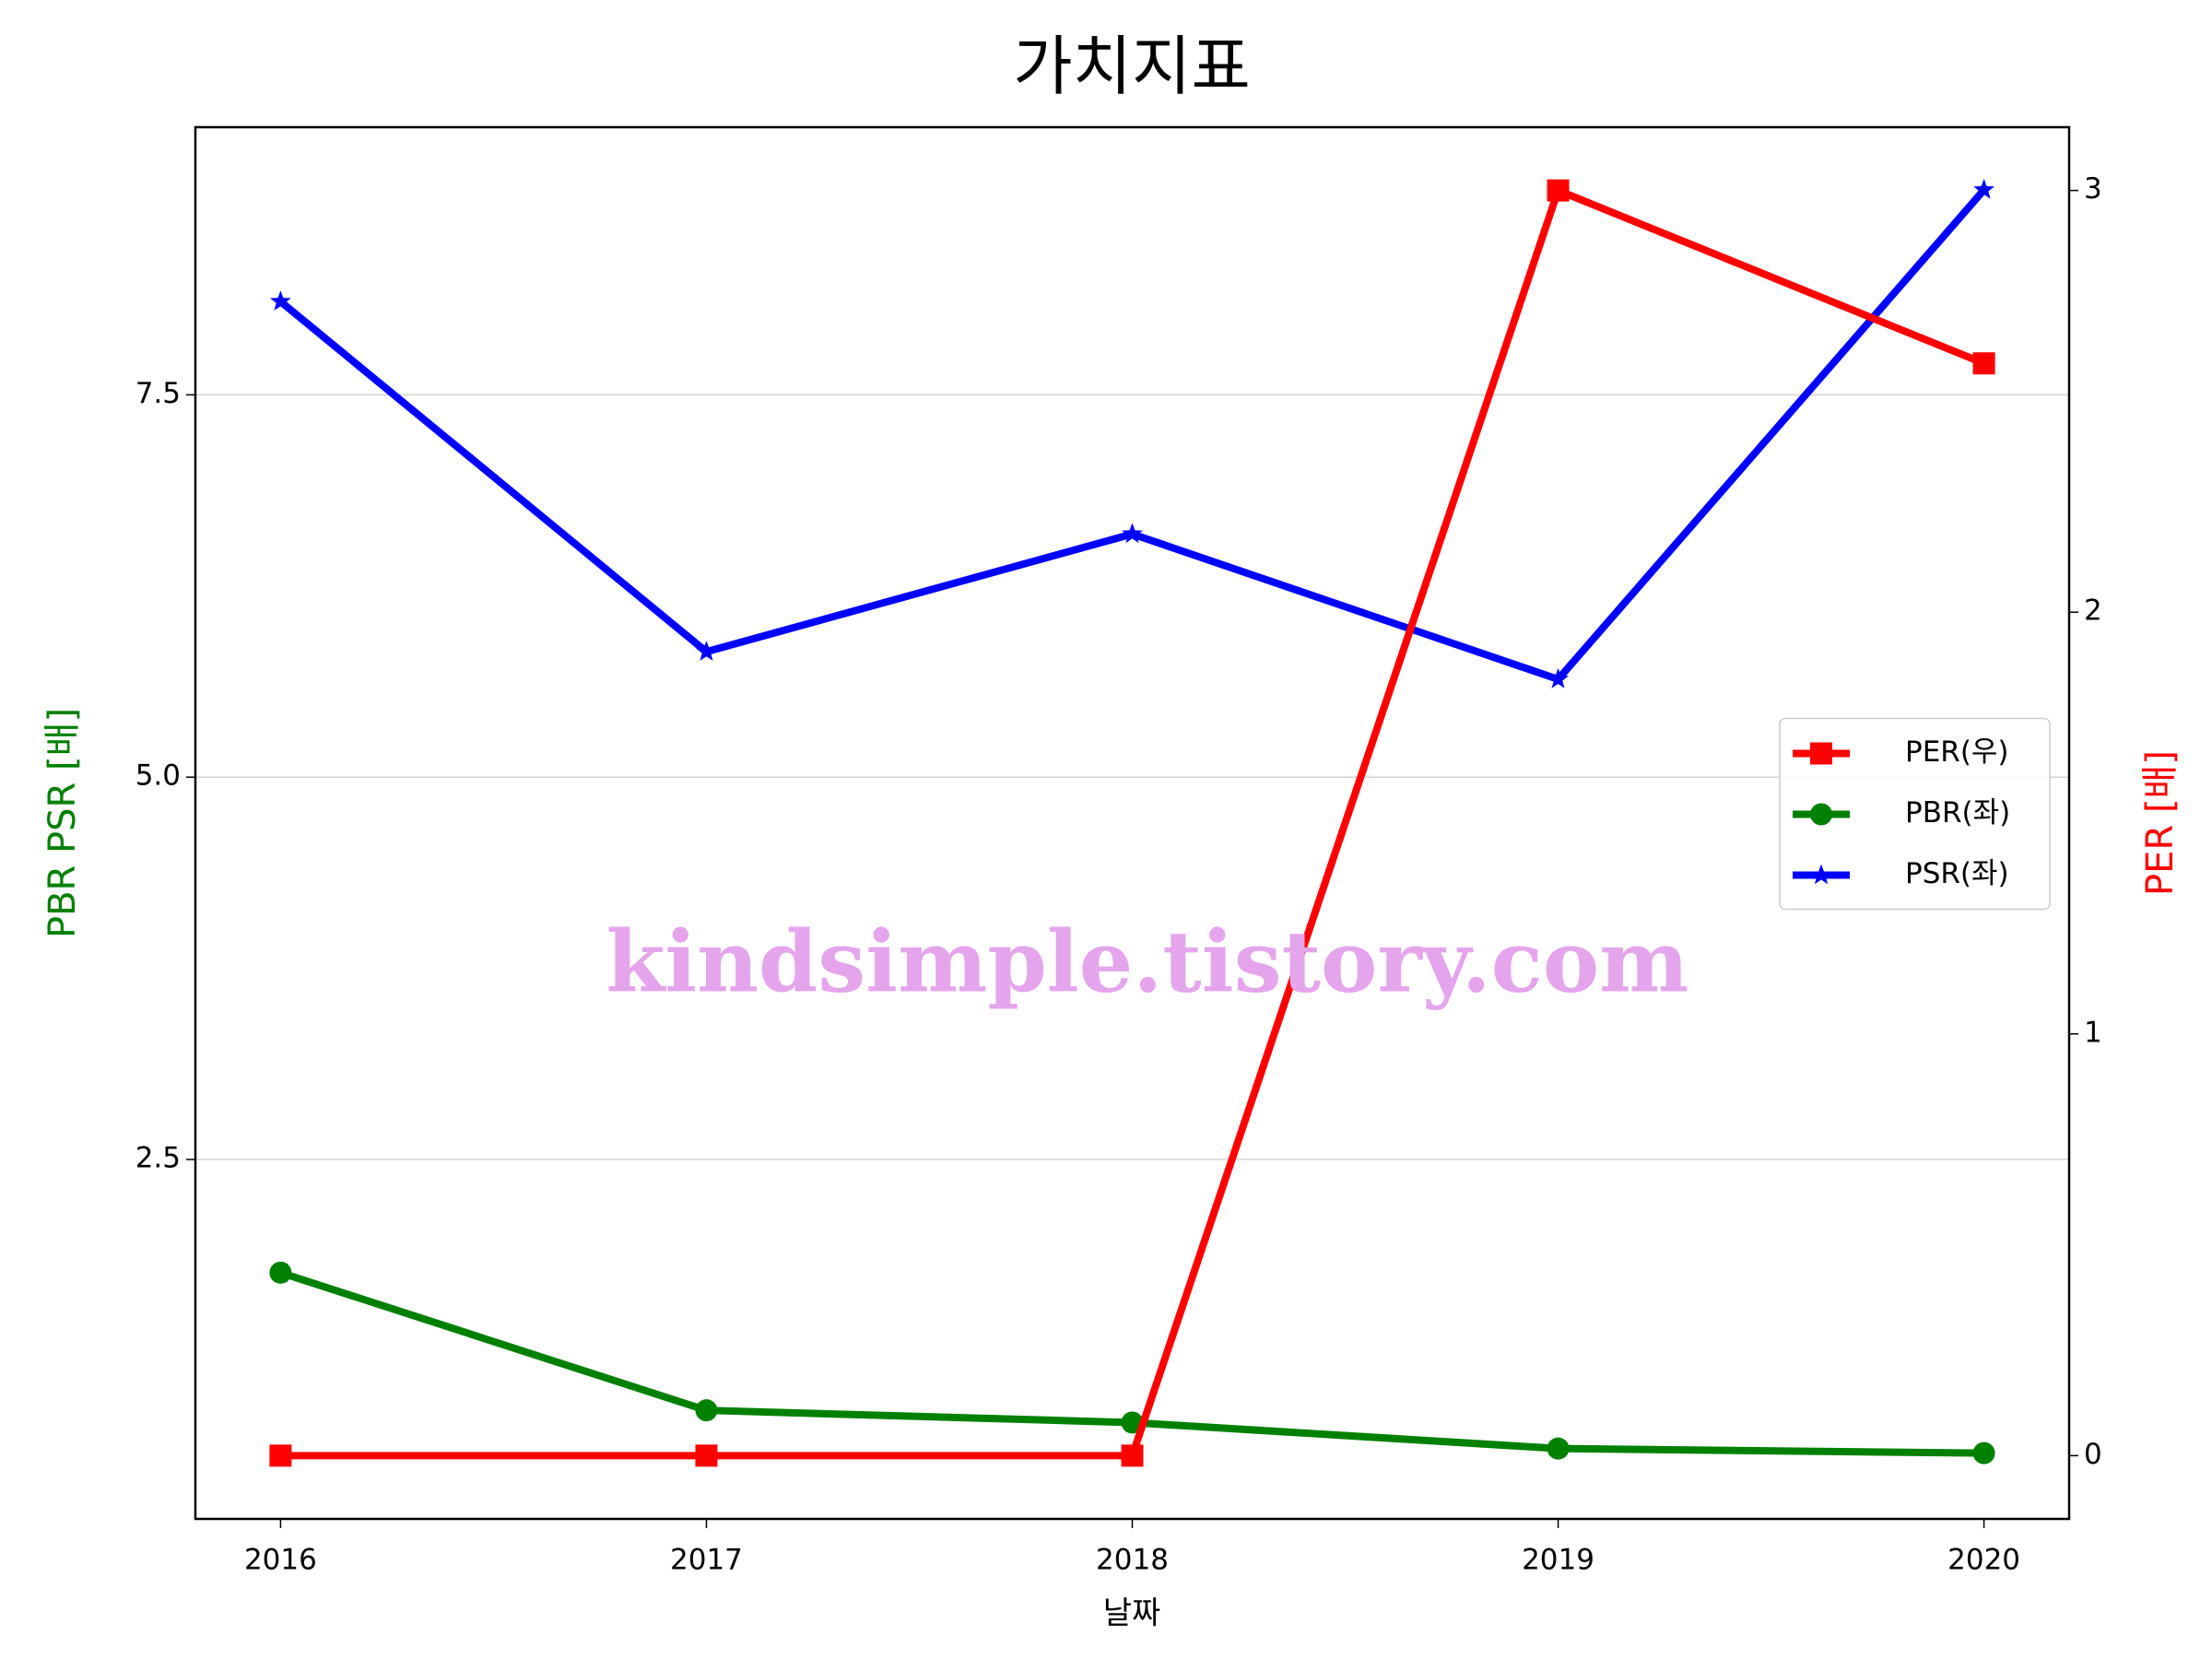 The height and width of the screenshot is (1659, 2212). What do you see at coordinates (158, 393) in the screenshot?
I see `y-tick-label: 7.5` at bounding box center [158, 393].